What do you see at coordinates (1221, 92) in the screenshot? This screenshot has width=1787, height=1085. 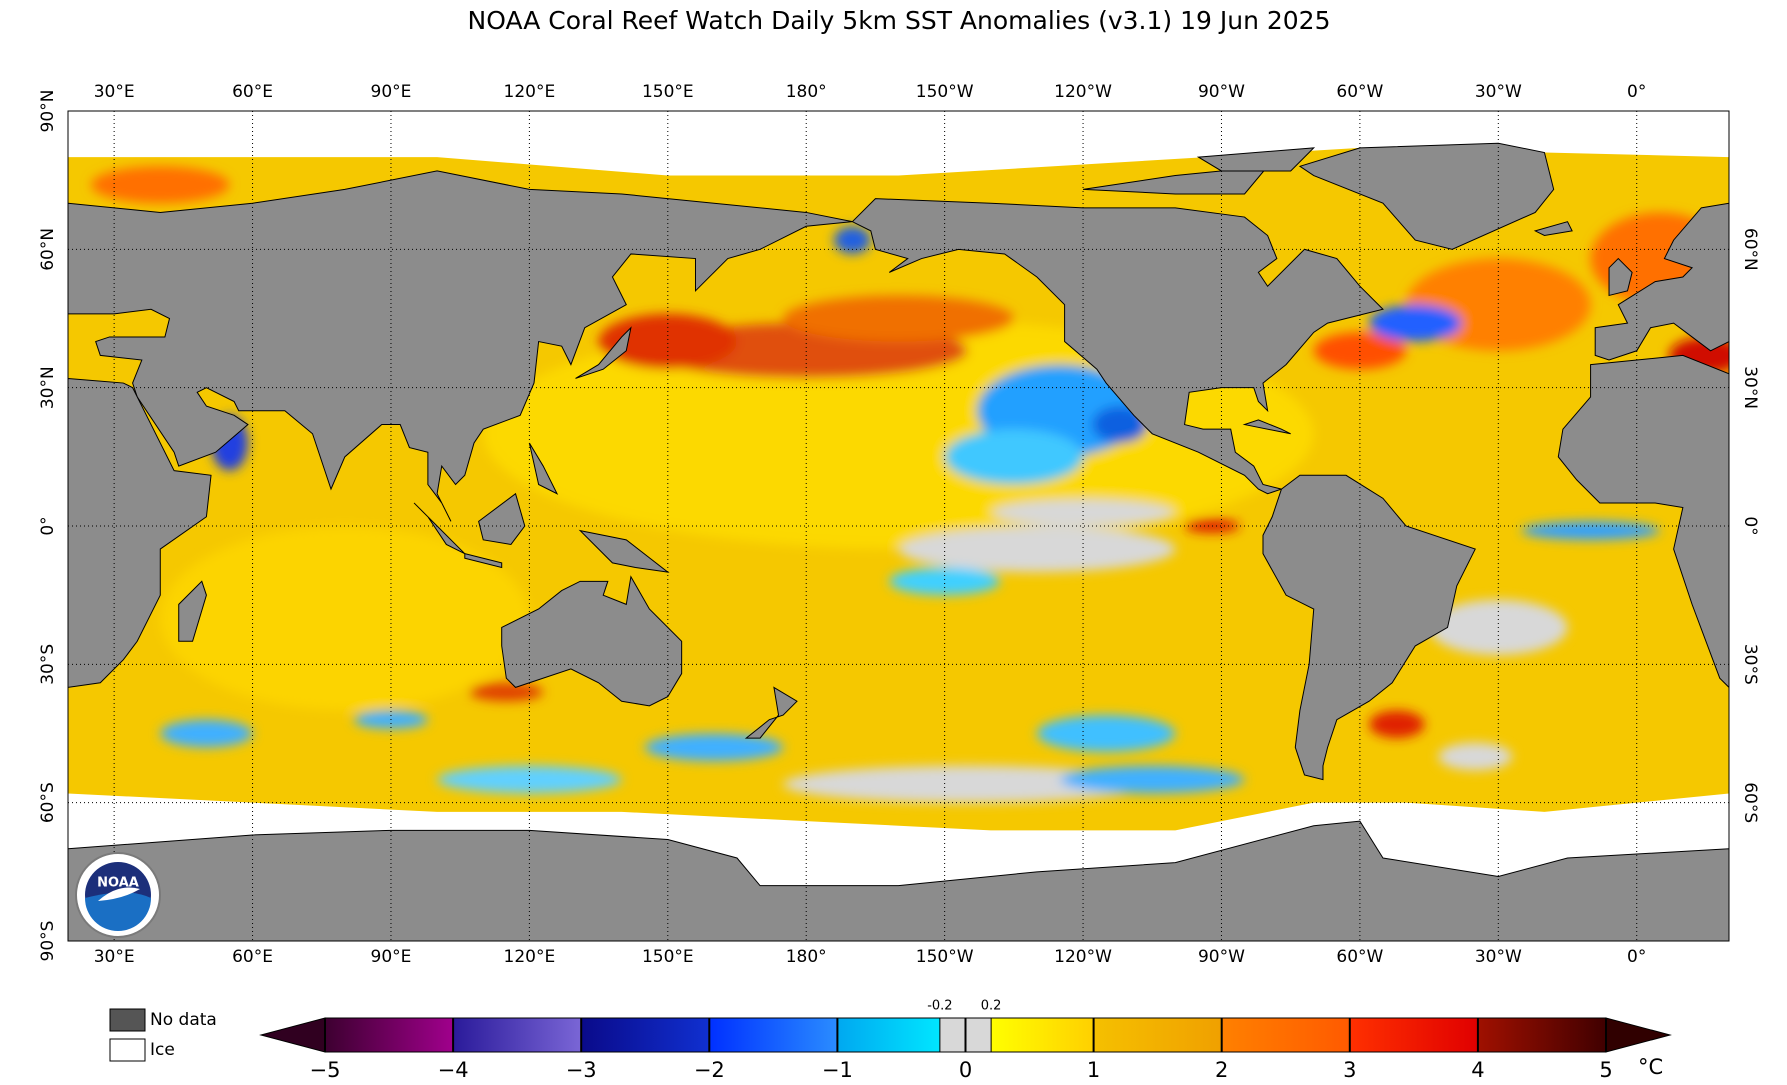 I see `lon-label-top: 90°W` at bounding box center [1221, 92].